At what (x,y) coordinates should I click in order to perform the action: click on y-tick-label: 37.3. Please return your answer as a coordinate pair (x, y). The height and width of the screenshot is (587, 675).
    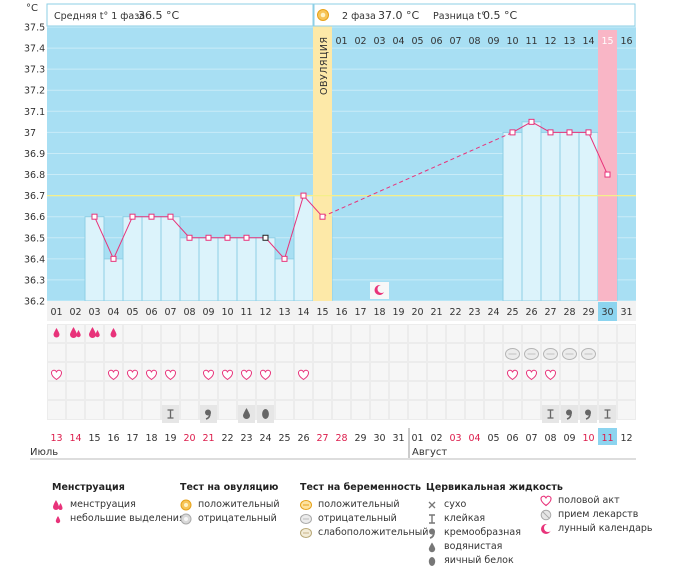
    Looking at the image, I should click on (34, 70).